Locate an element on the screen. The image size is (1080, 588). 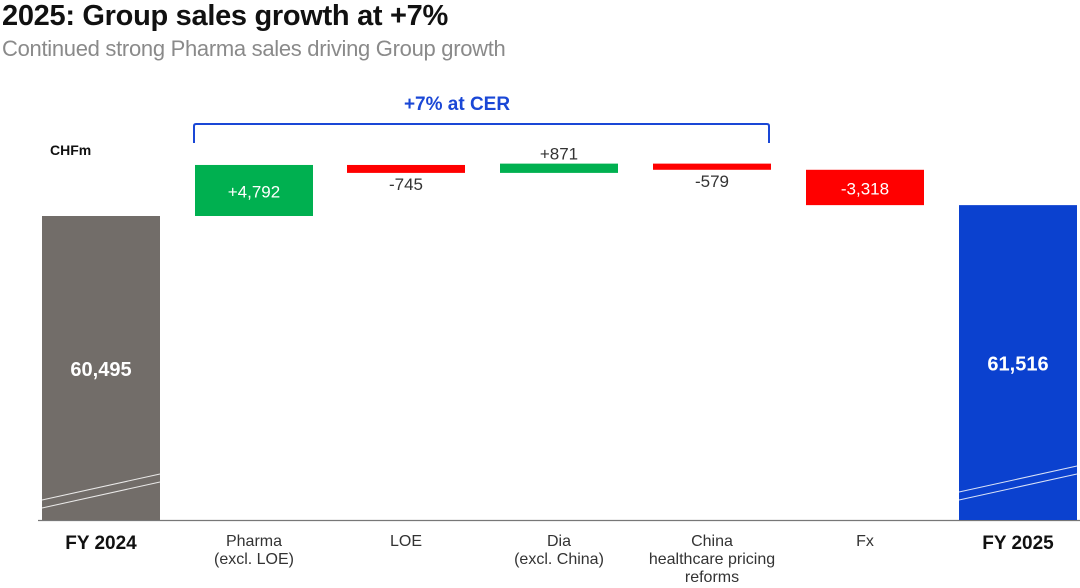
value-label-fx: -3,318 is located at coordinates (865, 188).